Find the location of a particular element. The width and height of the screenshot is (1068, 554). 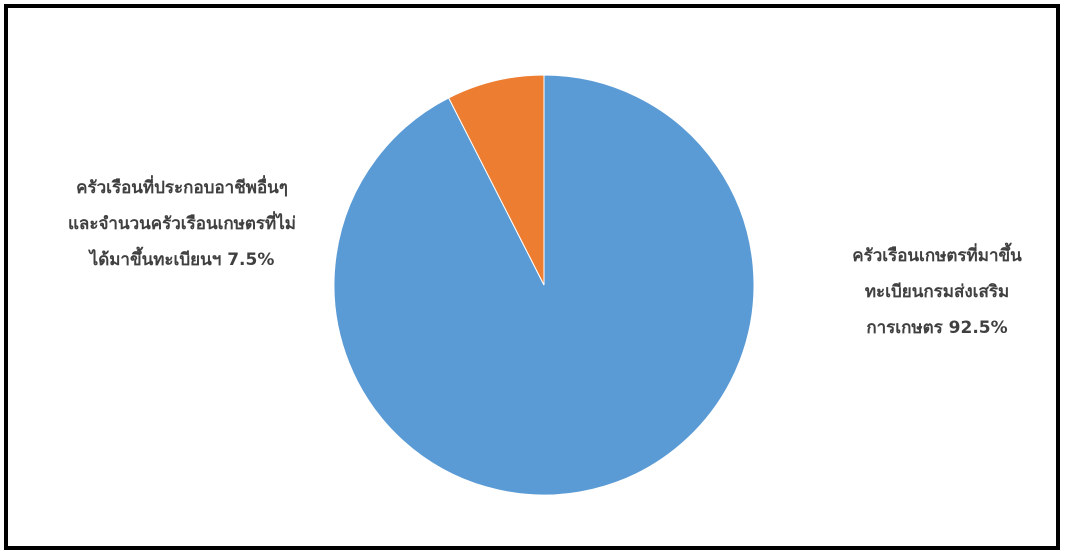

slice-label-line: ได้มาขึ้นทะเบียนฯ 7.5% is located at coordinates (182, 260).